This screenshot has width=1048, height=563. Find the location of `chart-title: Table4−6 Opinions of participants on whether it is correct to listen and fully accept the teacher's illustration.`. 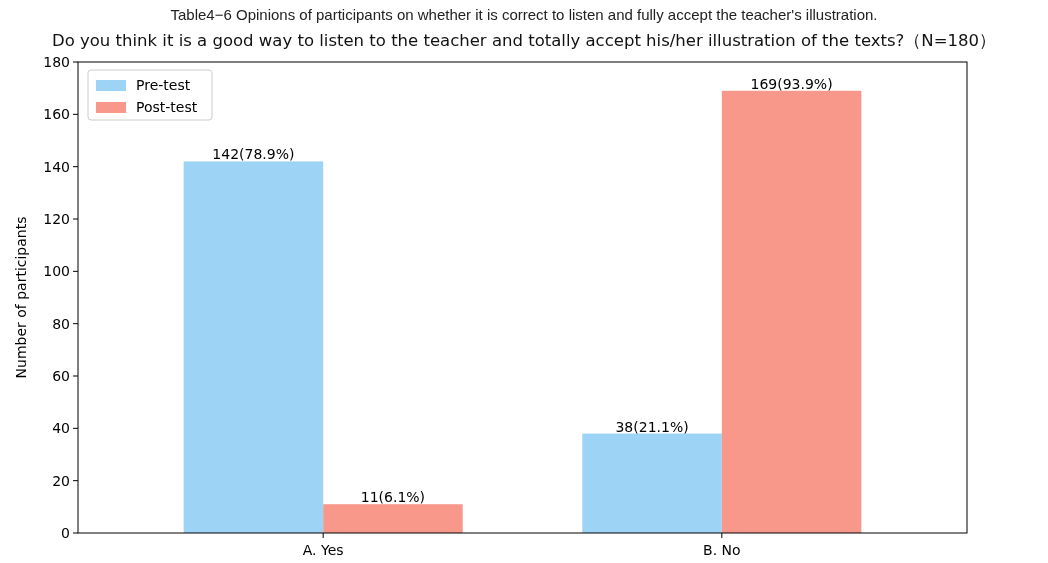

chart-title: Table4−6 Opinions of participants on whether it is correct to listen and fully accept the teacher's illustration. is located at coordinates (524, 14).